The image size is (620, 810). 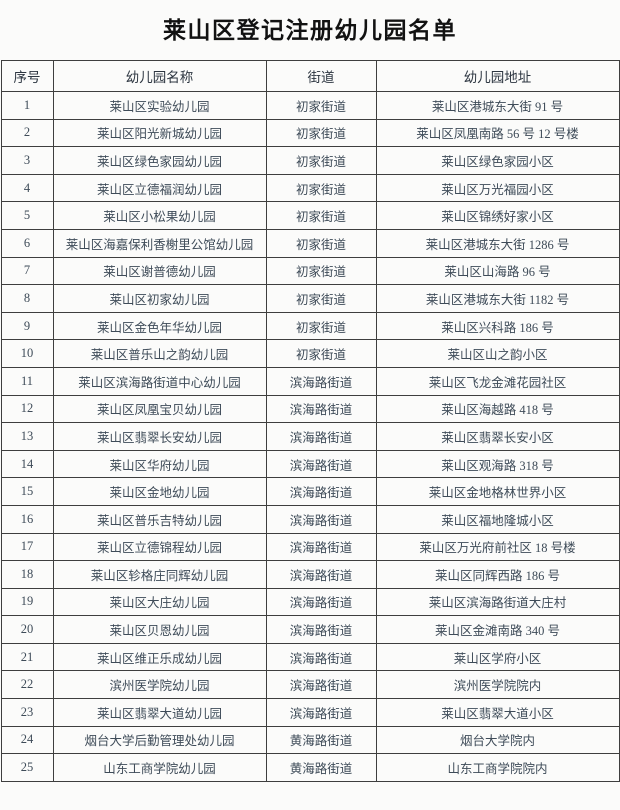 What do you see at coordinates (27, 657) in the screenshot?
I see `cell-index: 21` at bounding box center [27, 657].